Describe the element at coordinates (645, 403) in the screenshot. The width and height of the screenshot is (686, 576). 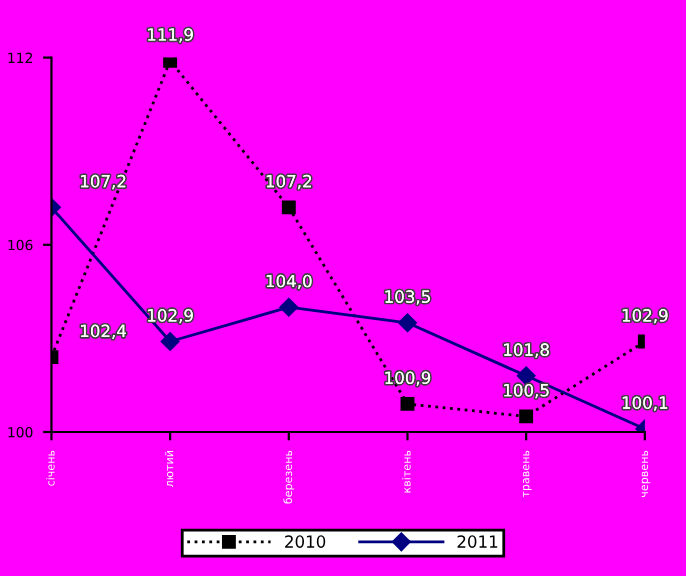
I see `data-label: 100,1` at that location.